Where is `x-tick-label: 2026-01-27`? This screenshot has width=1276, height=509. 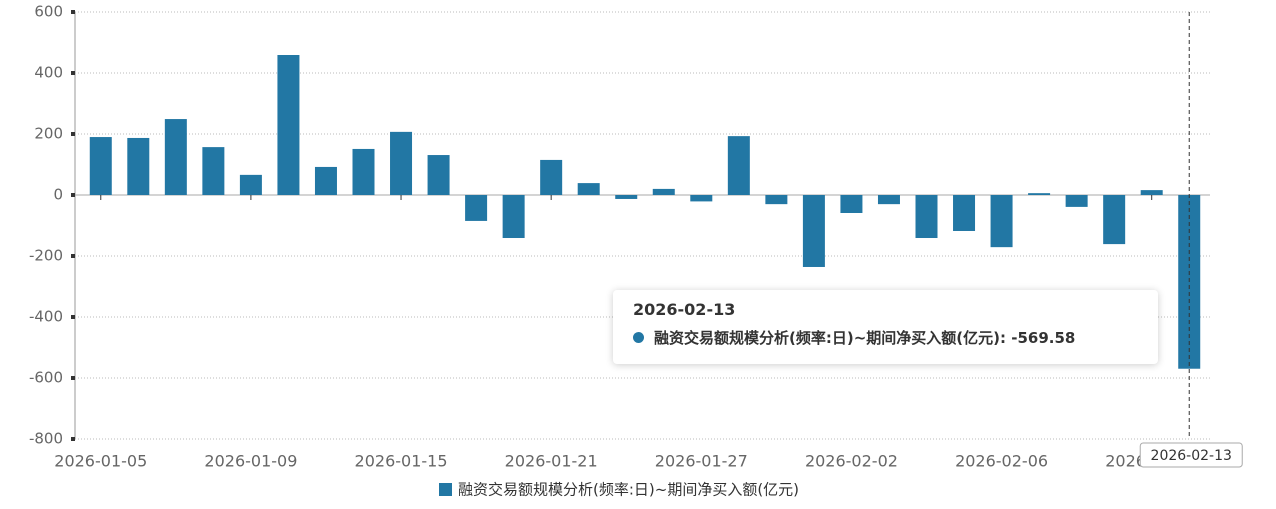 x-tick-label: 2026-01-27 is located at coordinates (701, 461).